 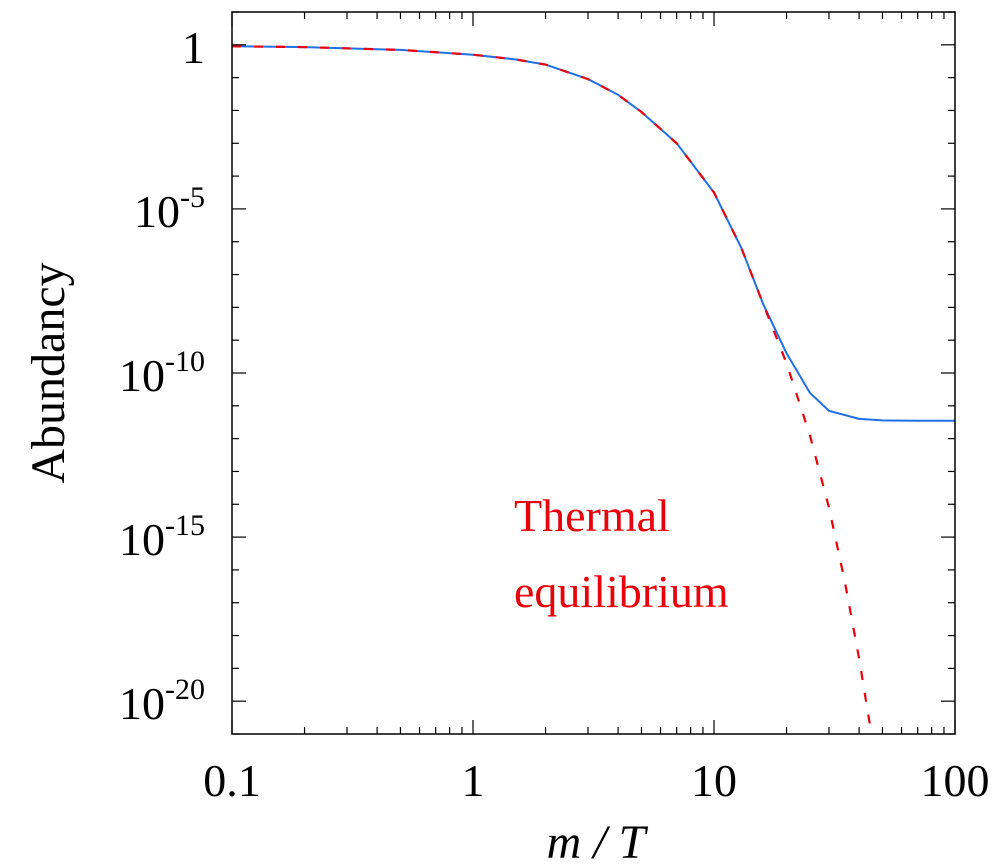 What do you see at coordinates (162, 373) in the screenshot?
I see `y-tick-label: 10-10` at bounding box center [162, 373].